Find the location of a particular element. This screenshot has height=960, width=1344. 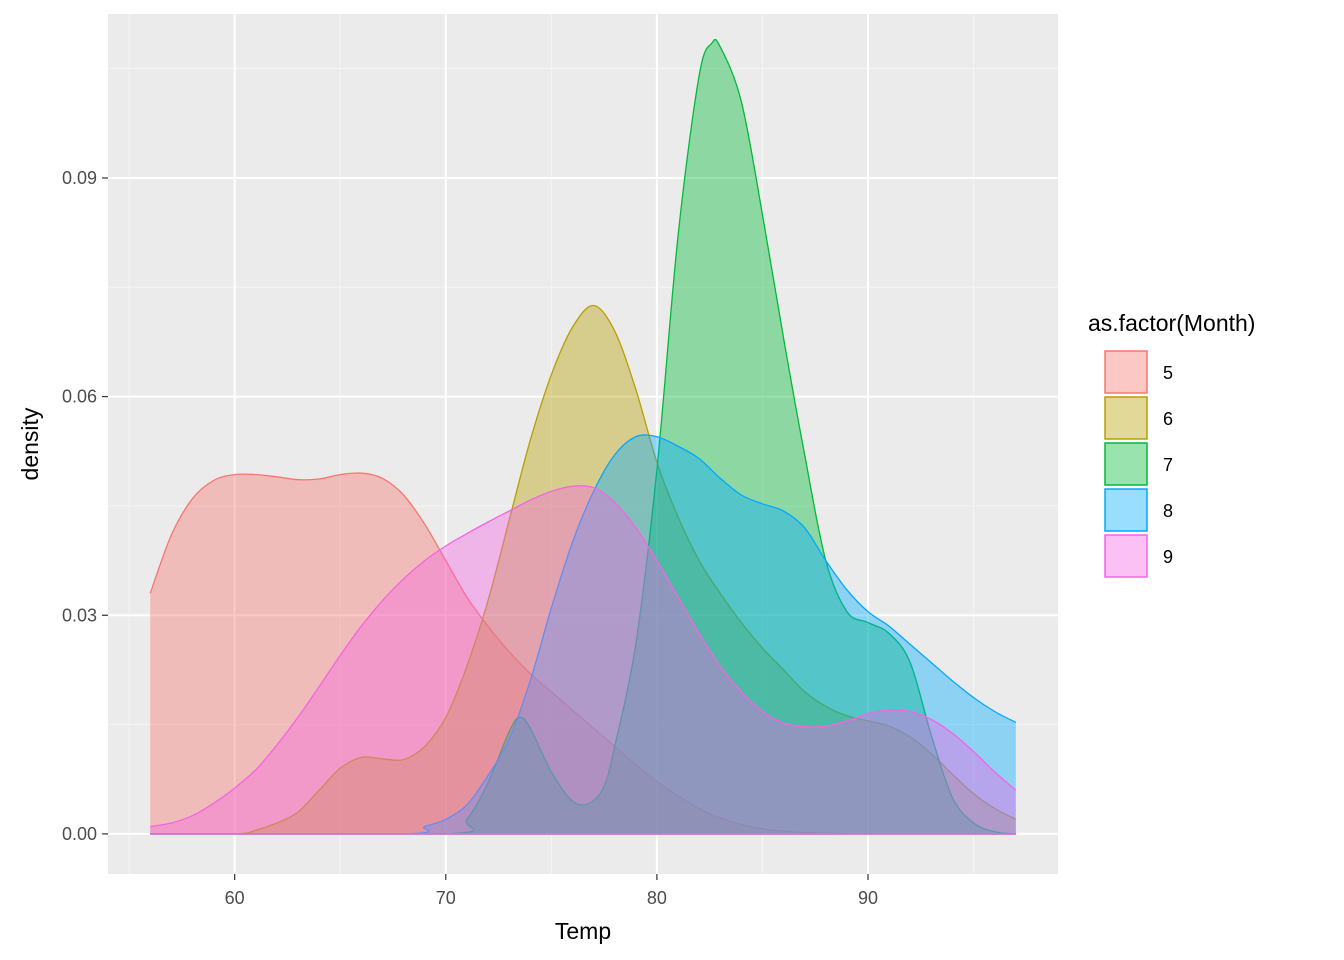

legend-item-8: 8 is located at coordinates (1138, 510).